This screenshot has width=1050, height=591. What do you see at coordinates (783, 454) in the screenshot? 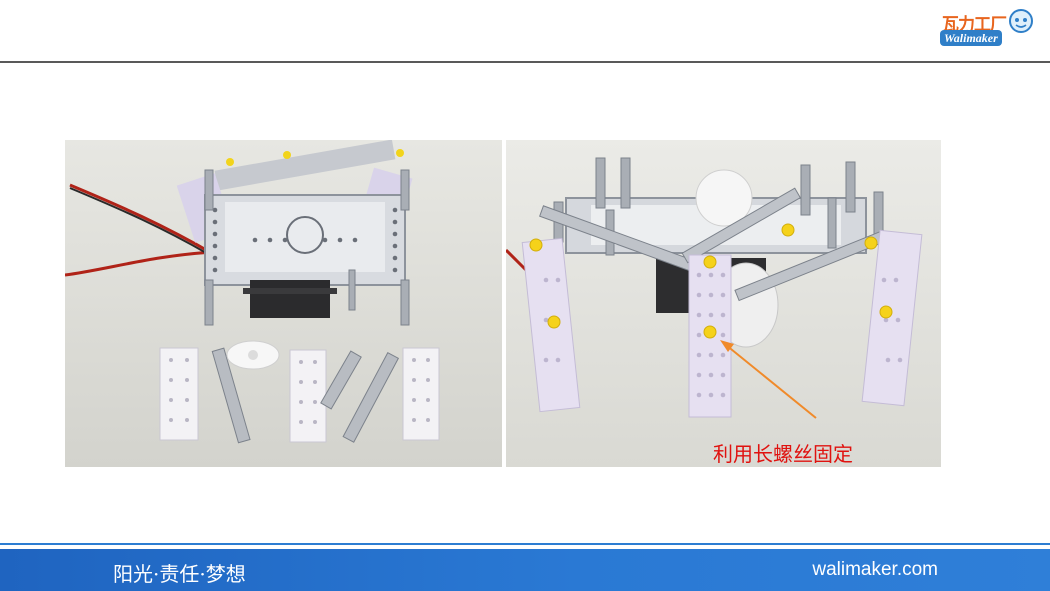
I see `callout-label: 利用长螺丝固定` at bounding box center [783, 454].